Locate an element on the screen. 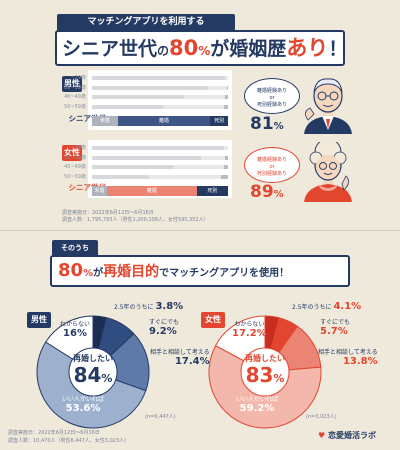 This screenshot has height=450, width=400. male-senior-label: シニア世代 is located at coordinates (87, 118).